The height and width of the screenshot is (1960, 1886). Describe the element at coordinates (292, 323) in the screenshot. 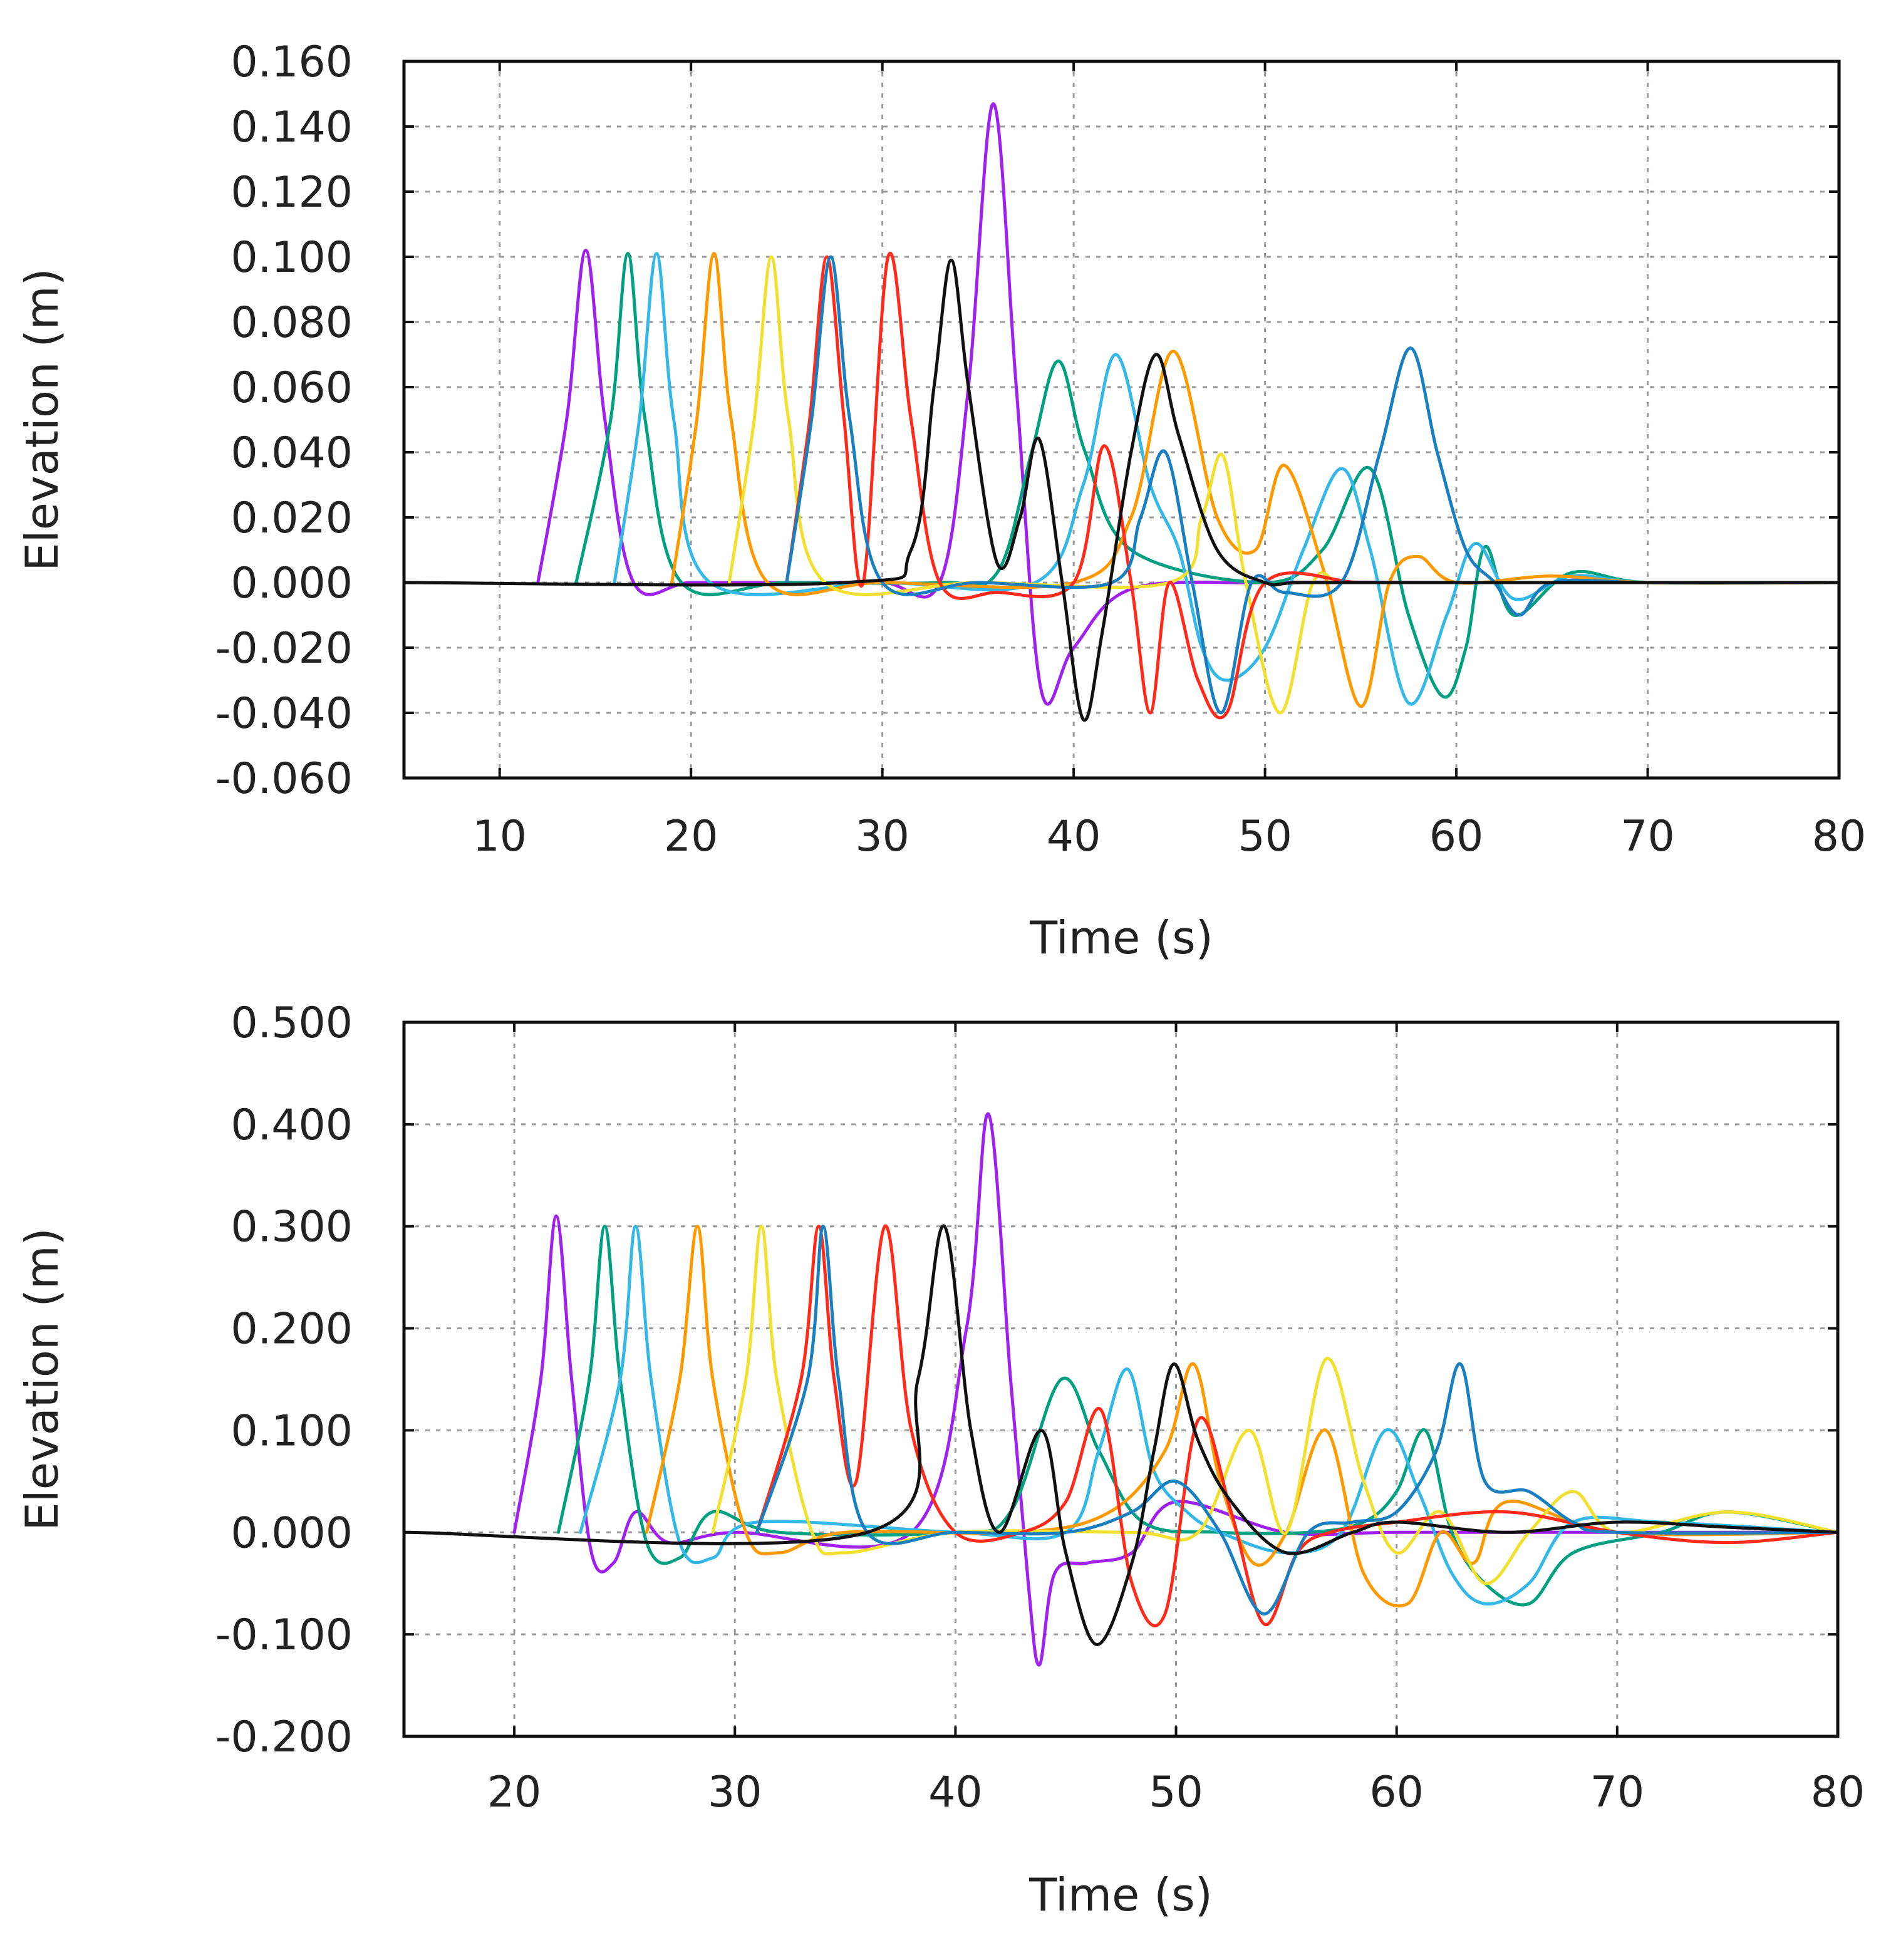

I see `y-tick-label: 0.080` at that location.